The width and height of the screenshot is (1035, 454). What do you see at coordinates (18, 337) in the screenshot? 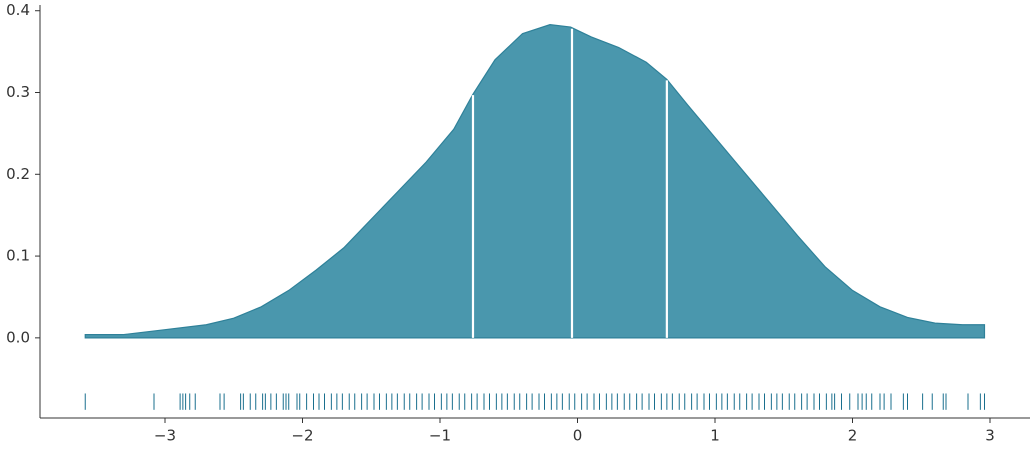
I see `y-tick-label: 0.0` at bounding box center [18, 337].